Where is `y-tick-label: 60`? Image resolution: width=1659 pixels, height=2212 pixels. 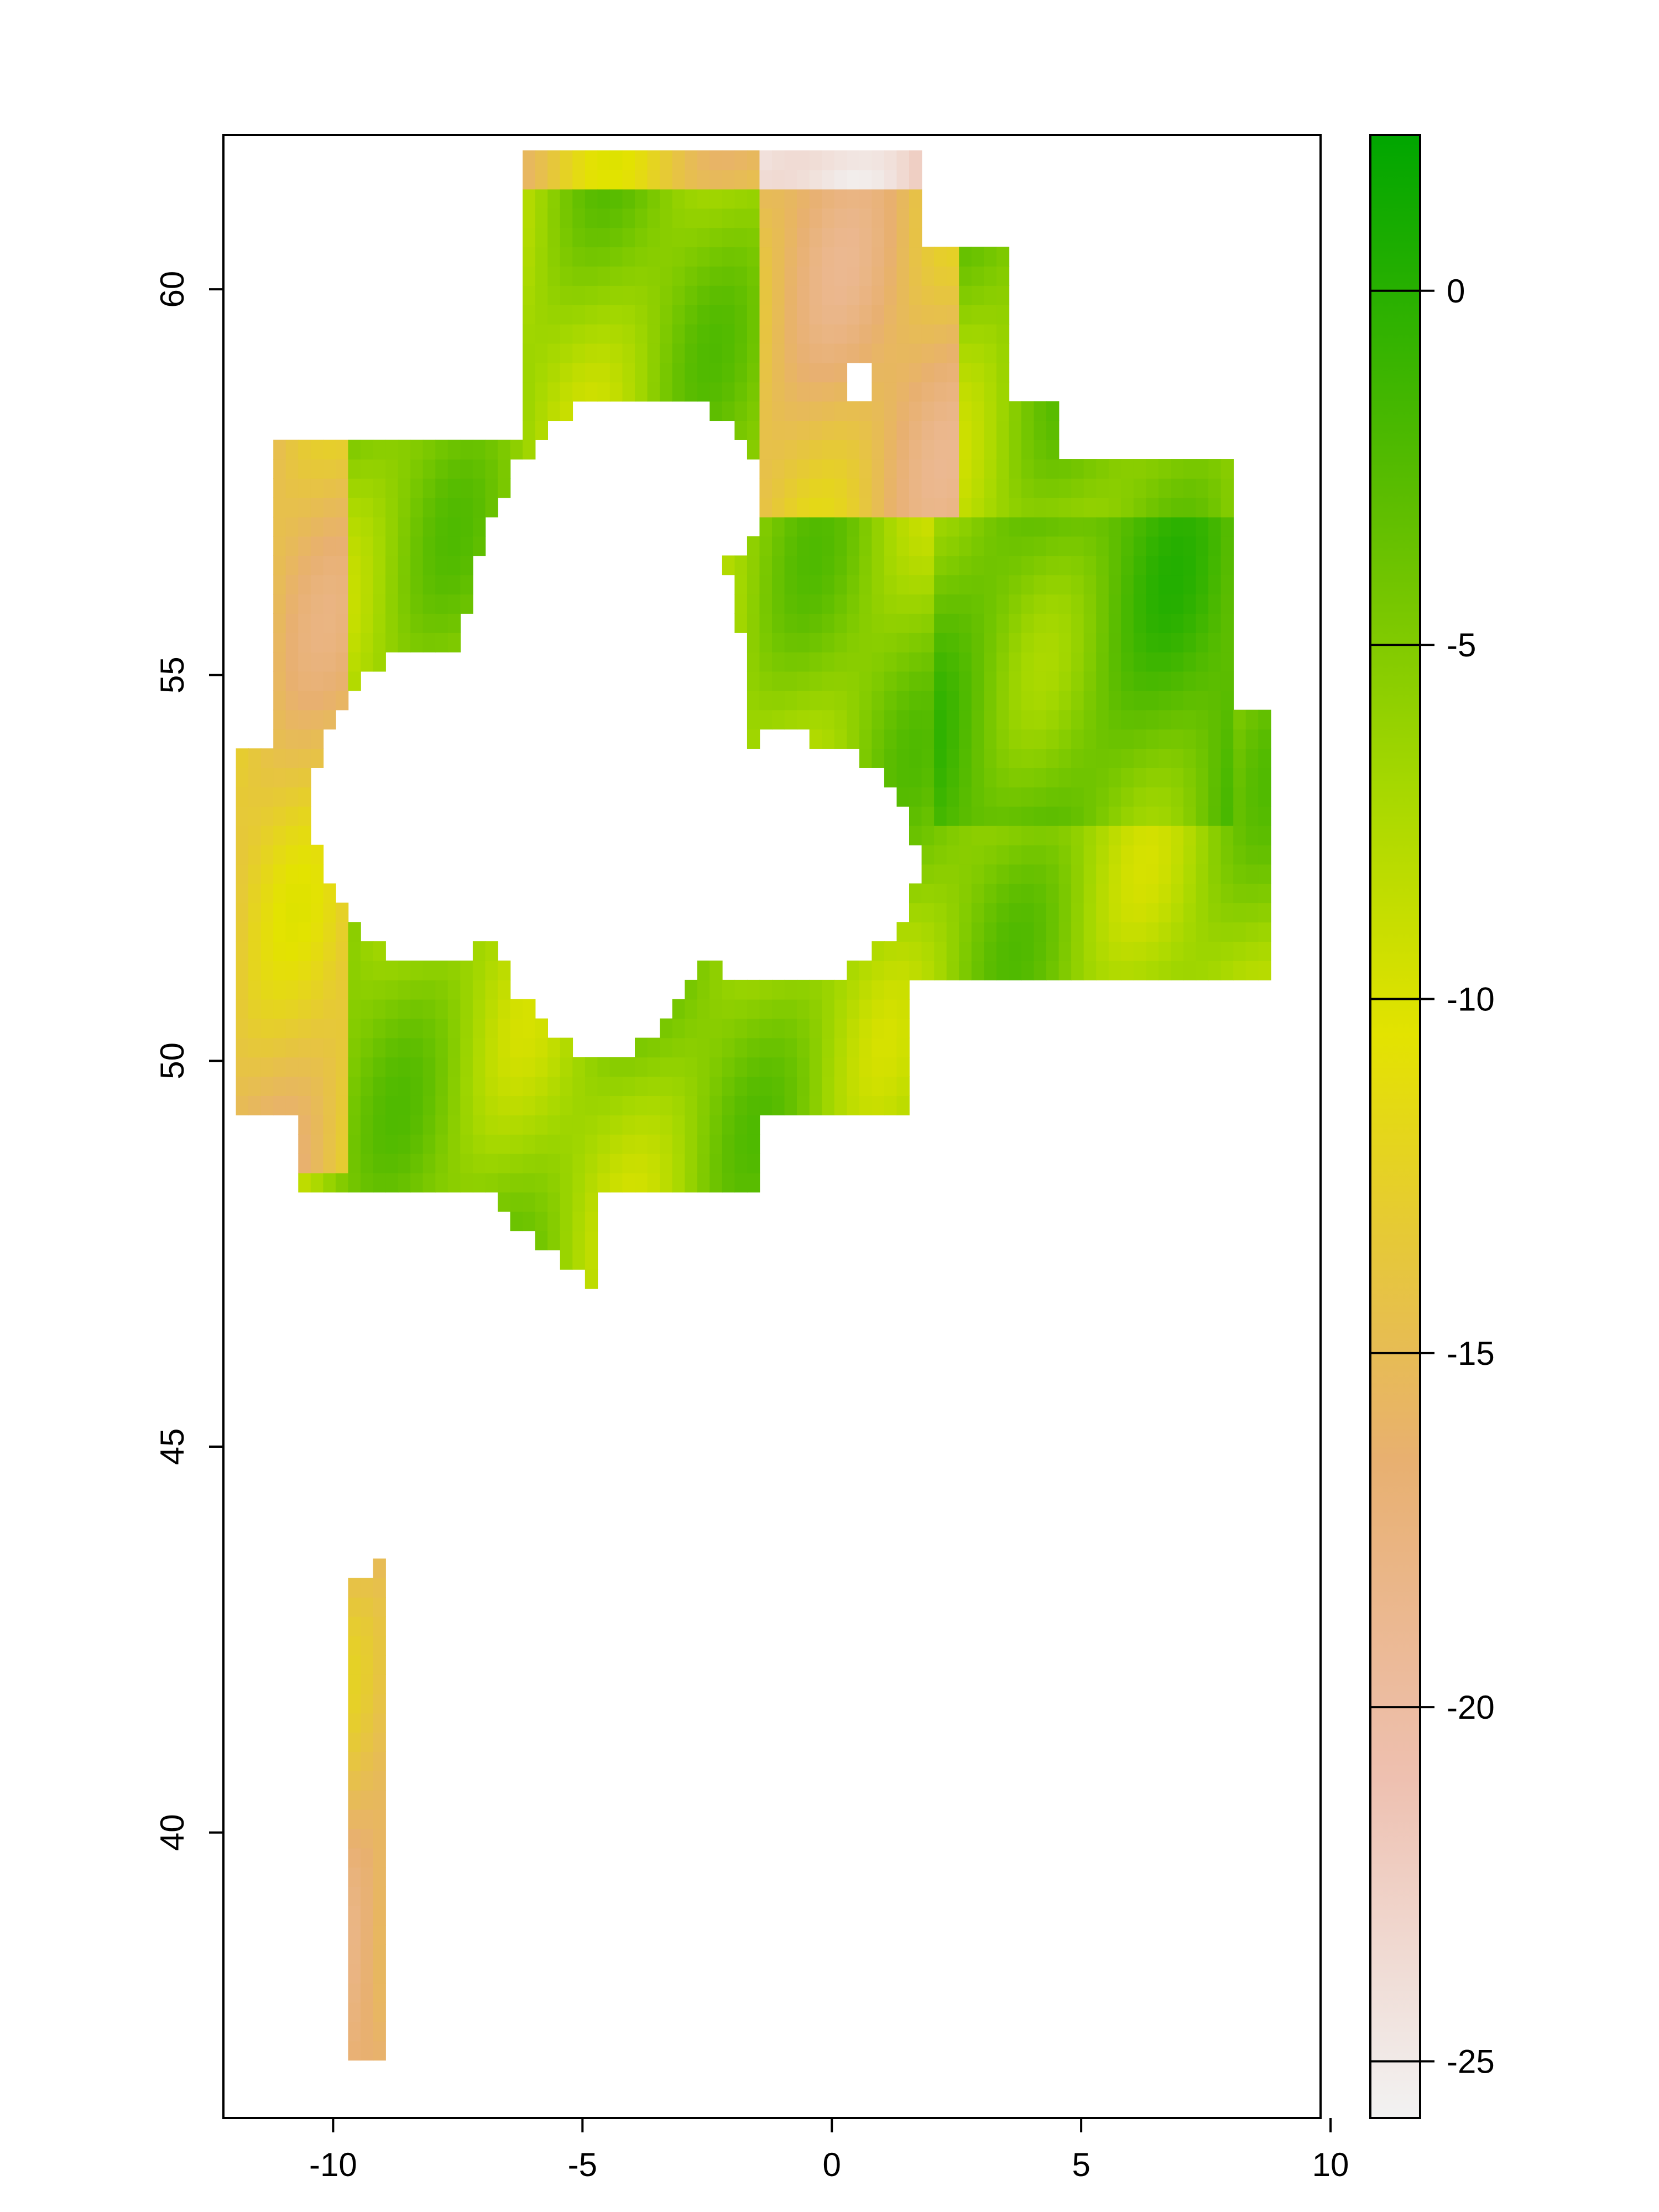 y-tick-label: 60 is located at coordinates (173, 289).